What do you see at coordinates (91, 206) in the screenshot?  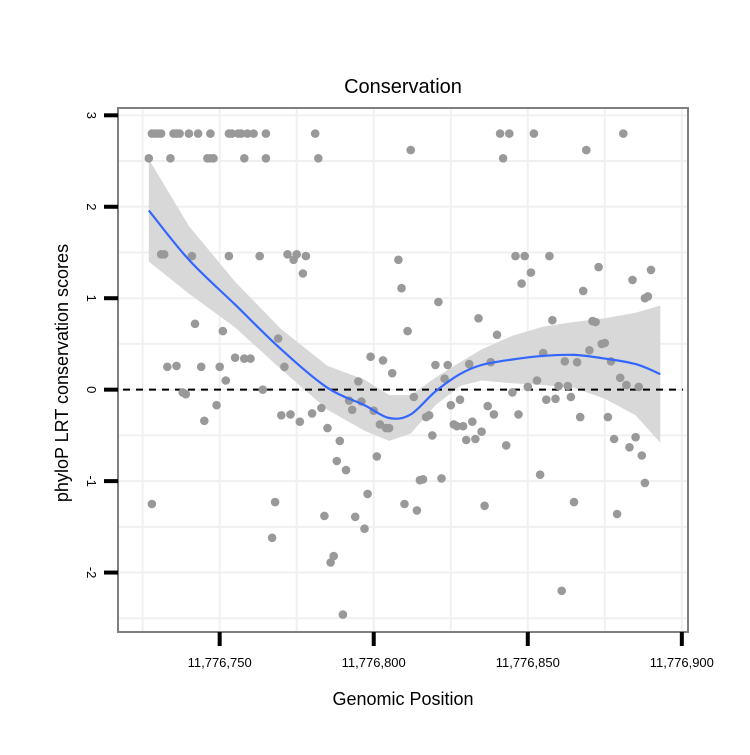 I see `y-tick-label: 2` at bounding box center [91, 206].